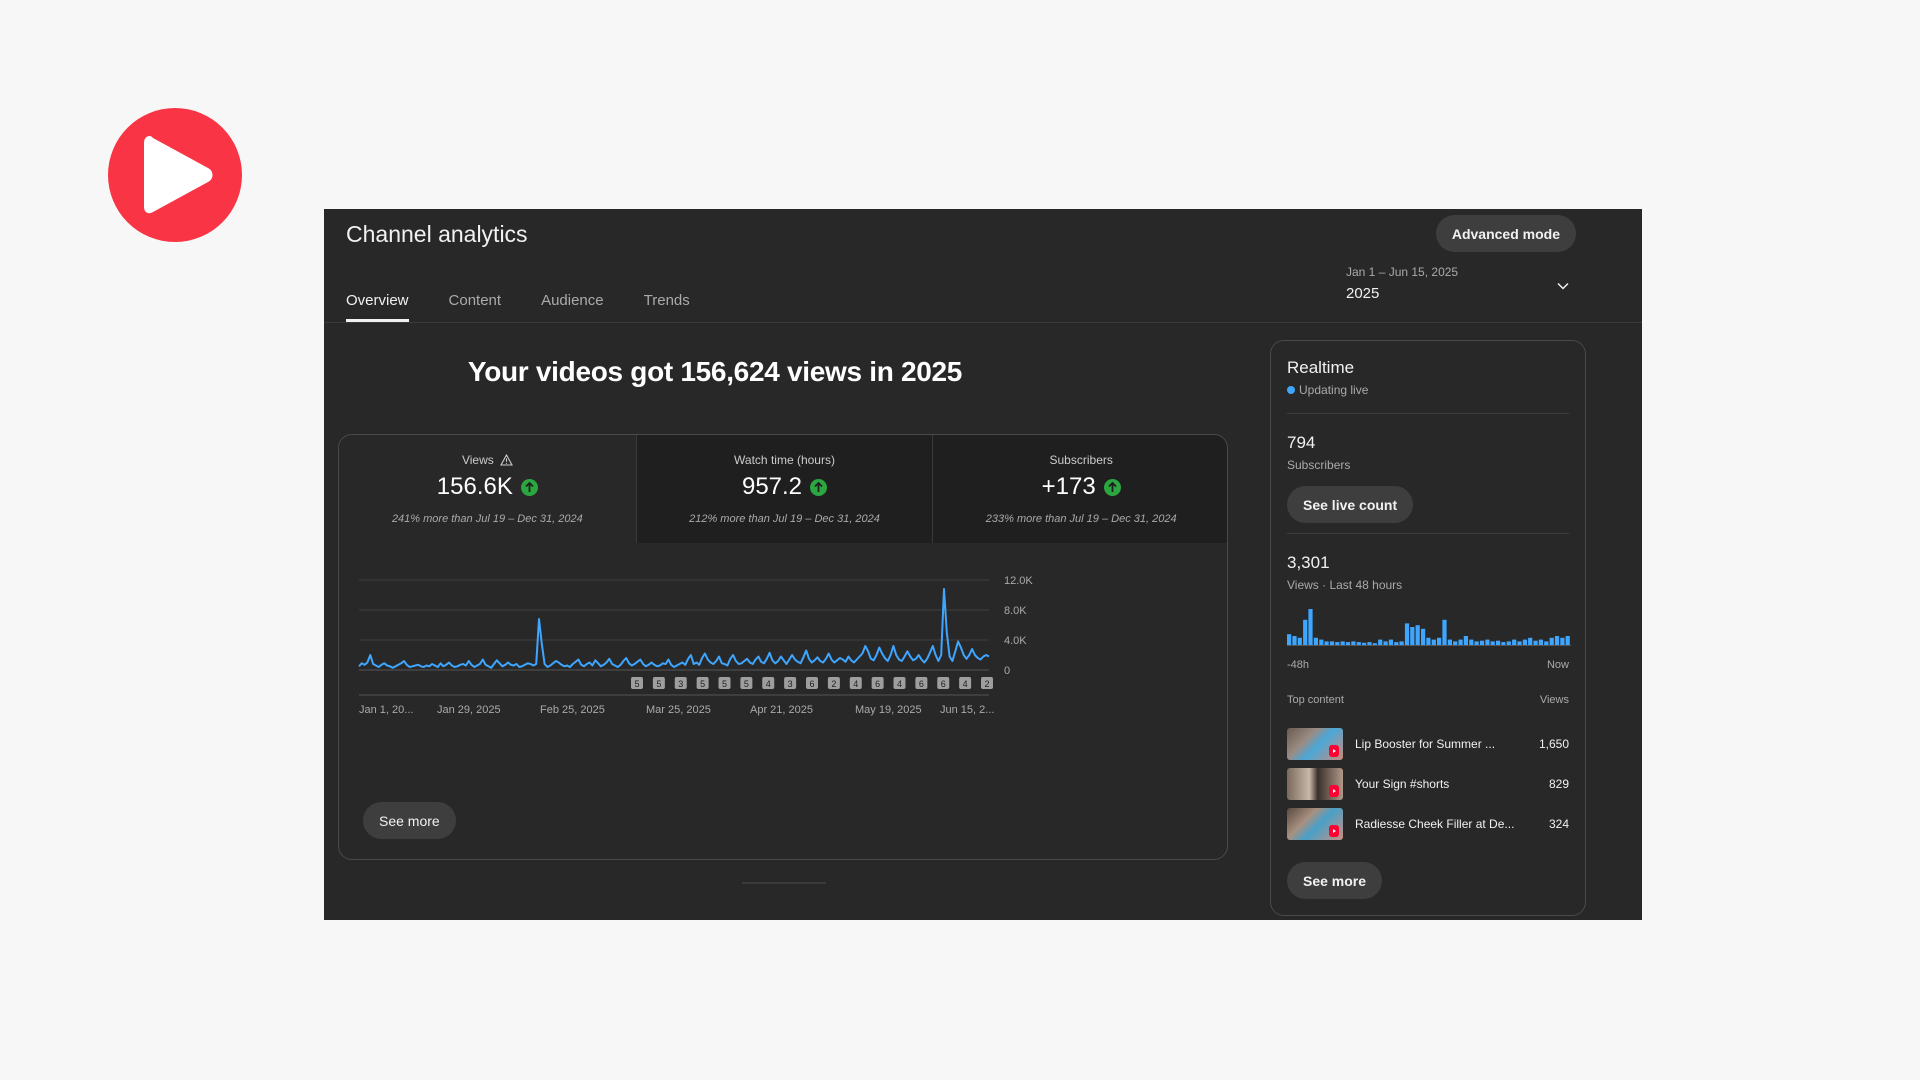  Describe the element at coordinates (1505, 233) in the screenshot. I see `advanced-mode-button: Advanced mode` at that location.